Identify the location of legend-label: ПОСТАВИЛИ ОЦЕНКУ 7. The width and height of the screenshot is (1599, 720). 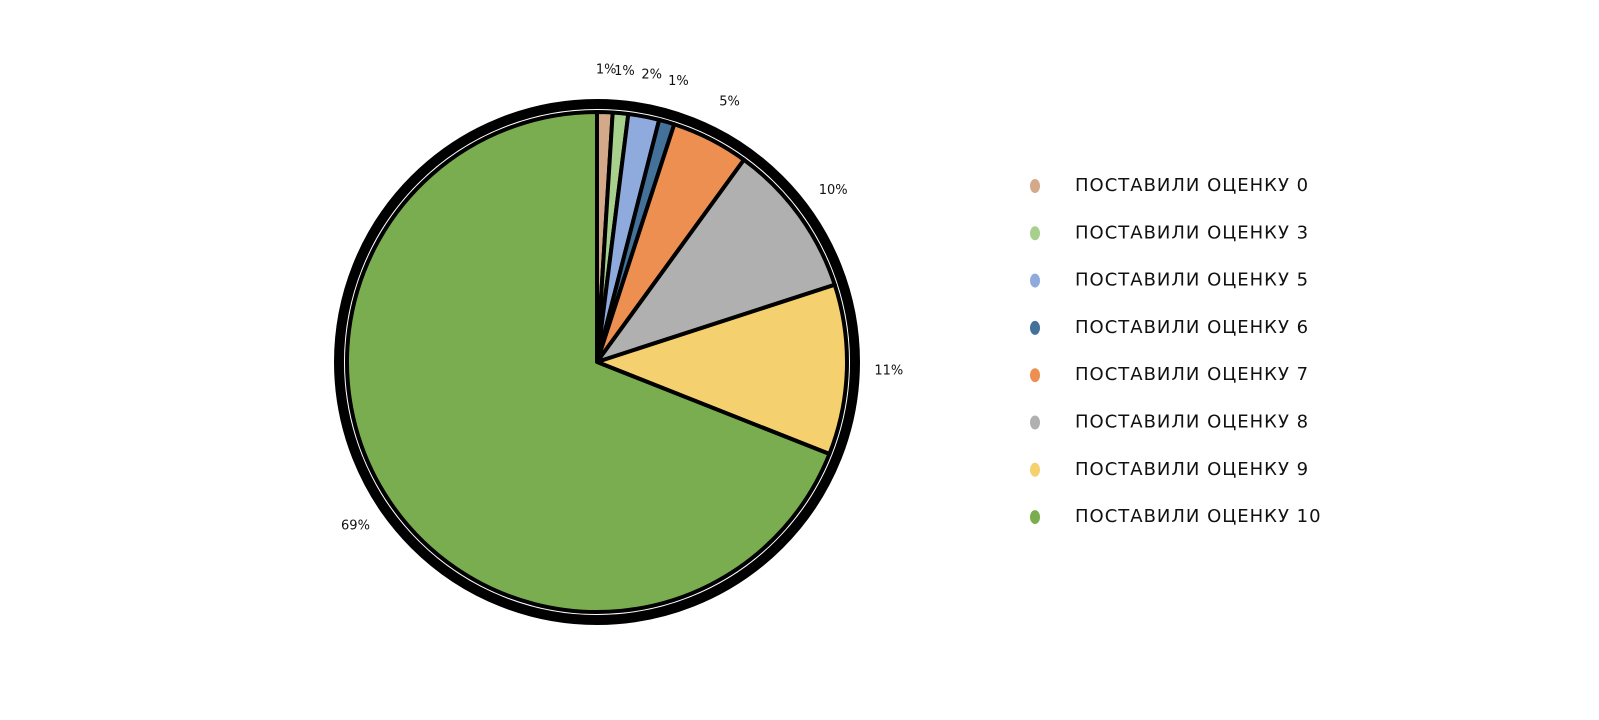
(1192, 374).